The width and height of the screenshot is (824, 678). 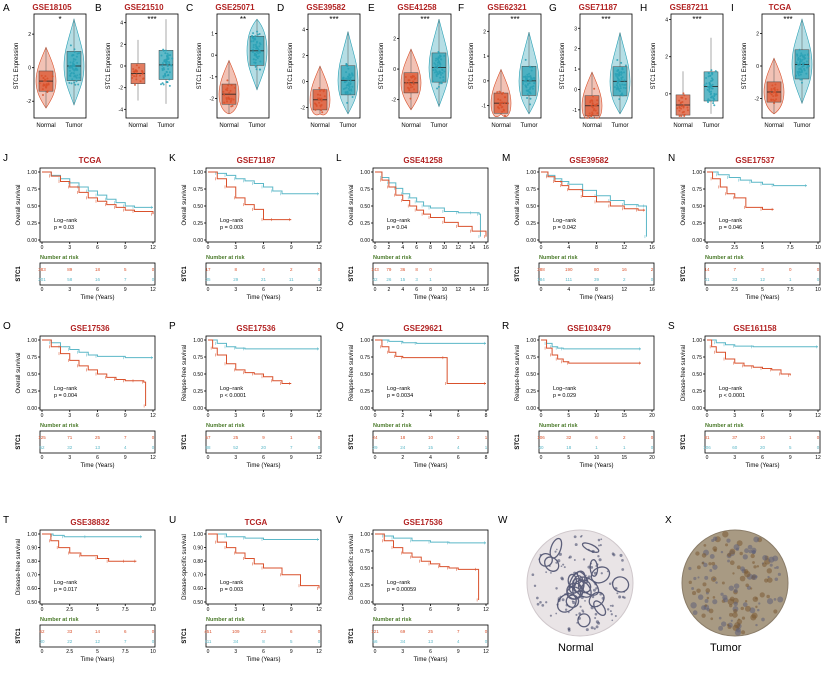 What do you see at coordinates (402, 416) in the screenshot?
I see `x-tick-label: 2` at bounding box center [402, 416].